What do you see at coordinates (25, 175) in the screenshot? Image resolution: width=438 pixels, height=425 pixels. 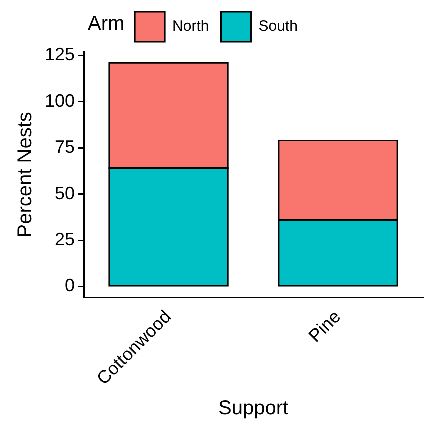 I see `y-axis-title: Percent Nests` at bounding box center [25, 175].